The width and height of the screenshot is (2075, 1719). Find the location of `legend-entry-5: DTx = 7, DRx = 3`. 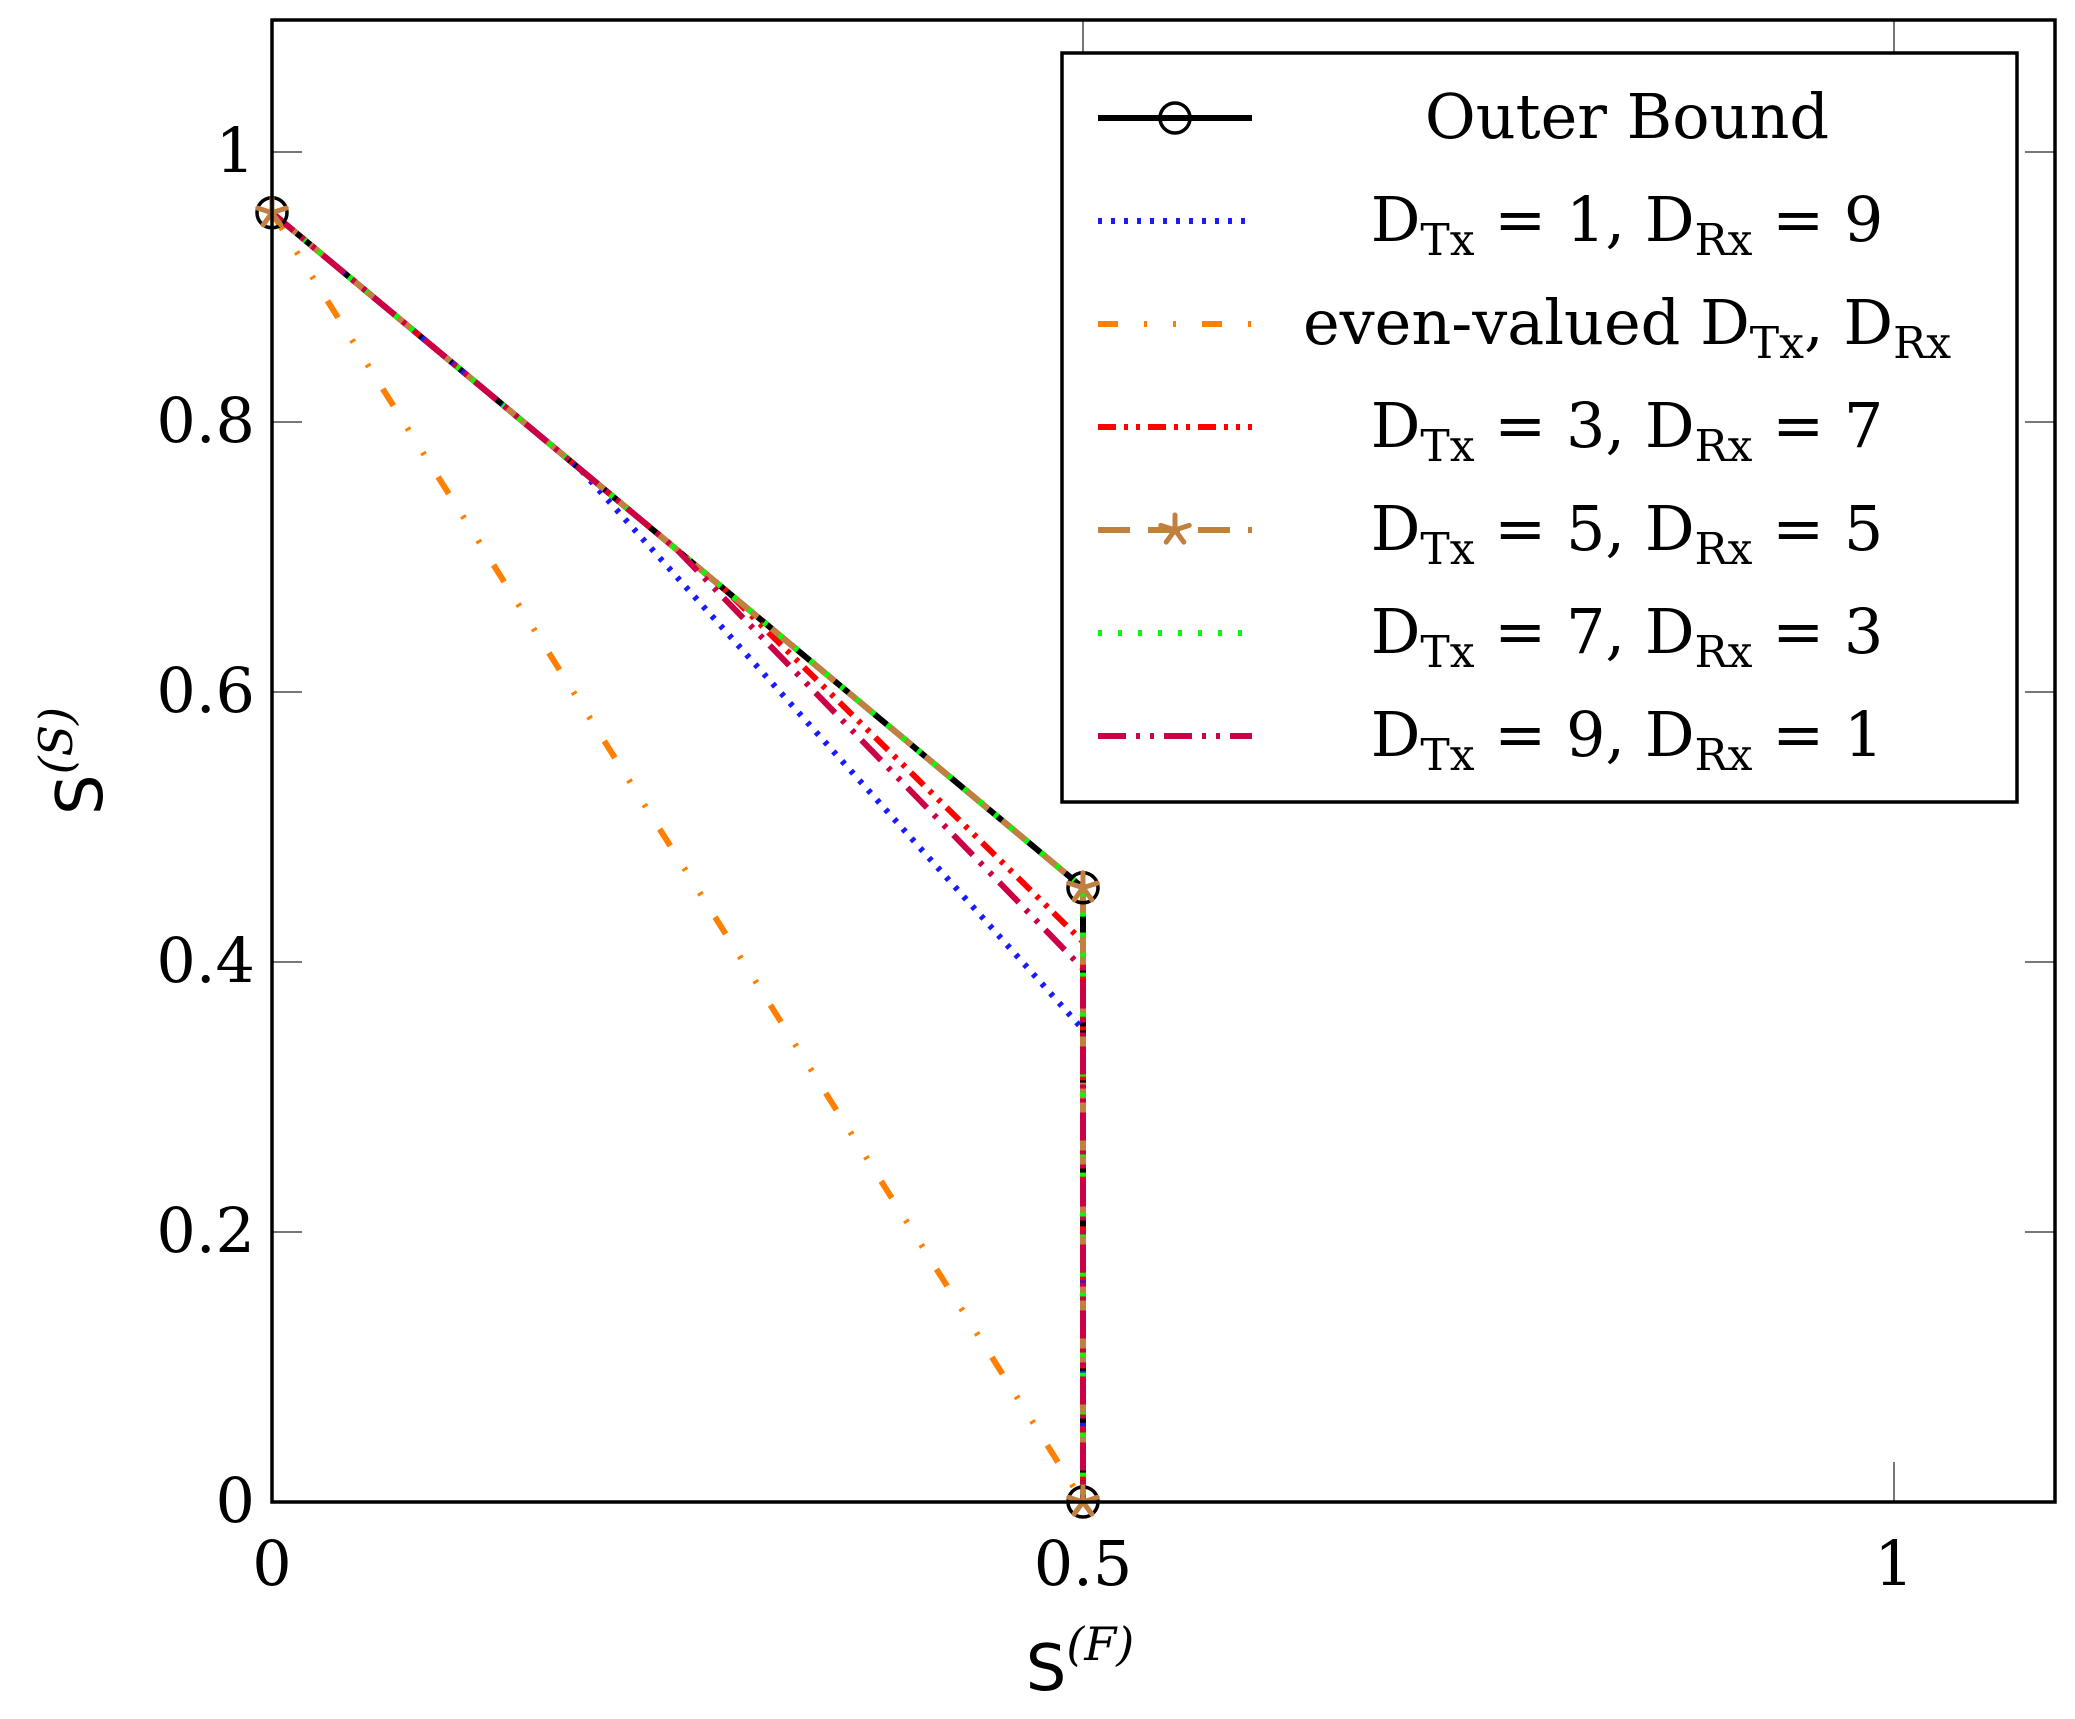

legend-entry-5: DTx = 7, DRx = 3 is located at coordinates (1490, 636).